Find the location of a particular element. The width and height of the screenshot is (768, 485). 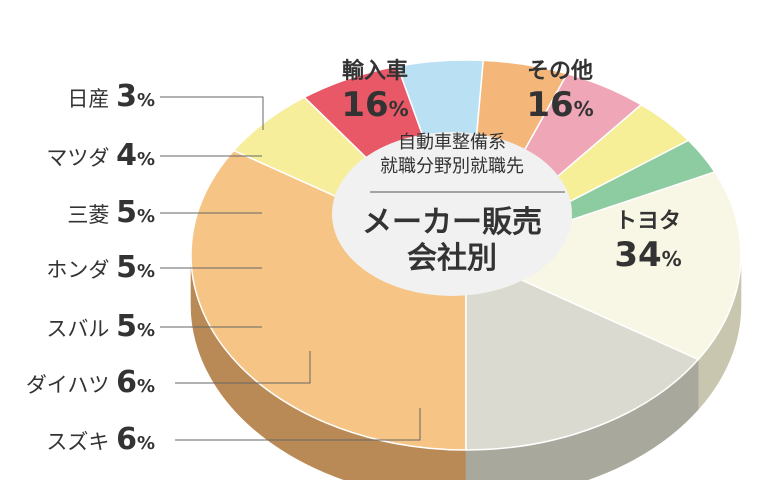

center-label-background is located at coordinates (452, 214).